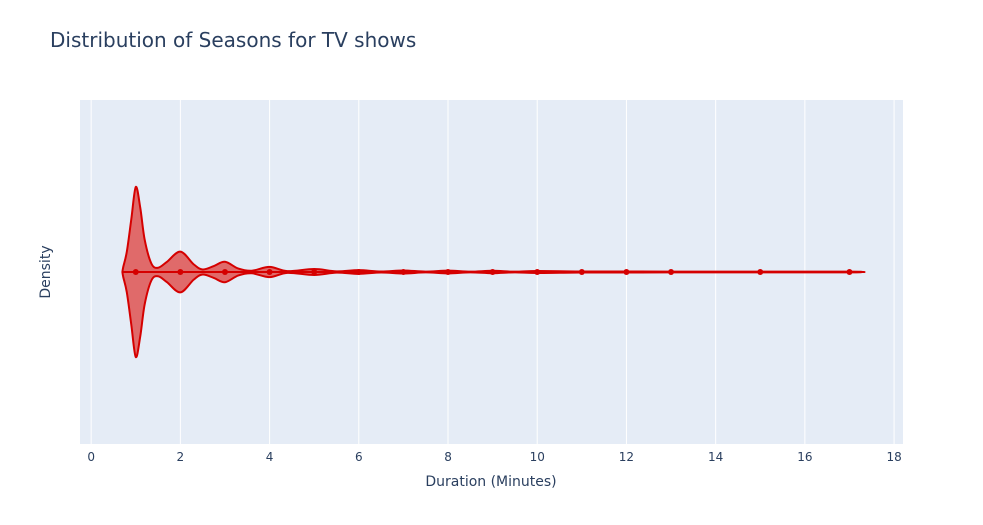 Image resolution: width=983 pixels, height=525 pixels. What do you see at coordinates (448, 457) in the screenshot?
I see `x-tick-label: 8` at bounding box center [448, 457].